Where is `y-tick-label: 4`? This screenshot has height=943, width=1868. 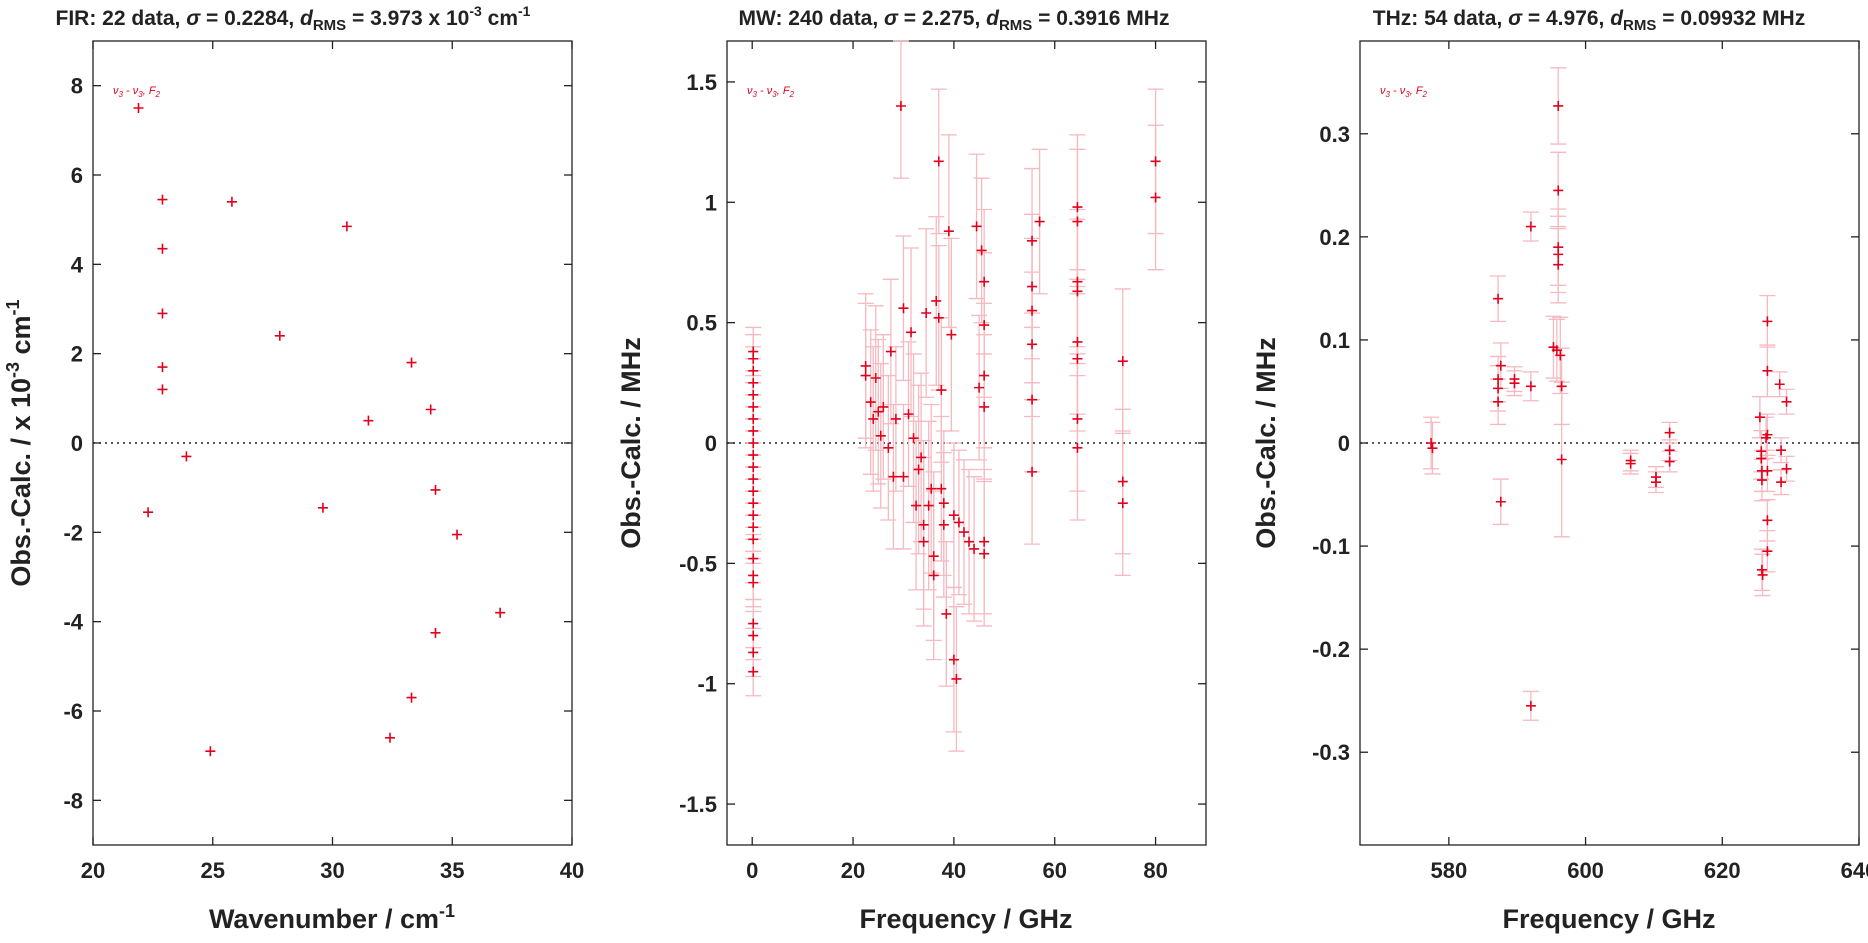 y-tick-label: 4 is located at coordinates (77, 264).